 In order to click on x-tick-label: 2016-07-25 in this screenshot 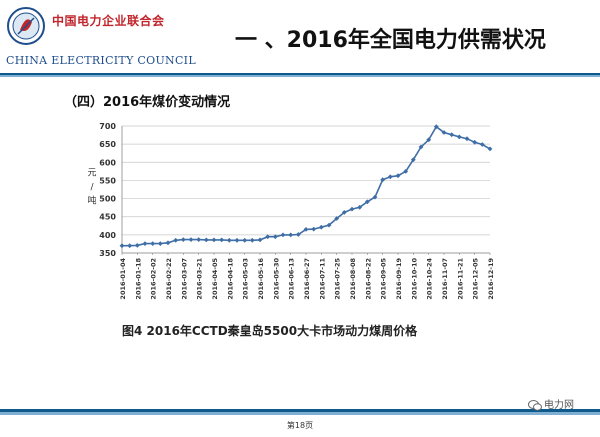, I will do `click(338, 279)`.